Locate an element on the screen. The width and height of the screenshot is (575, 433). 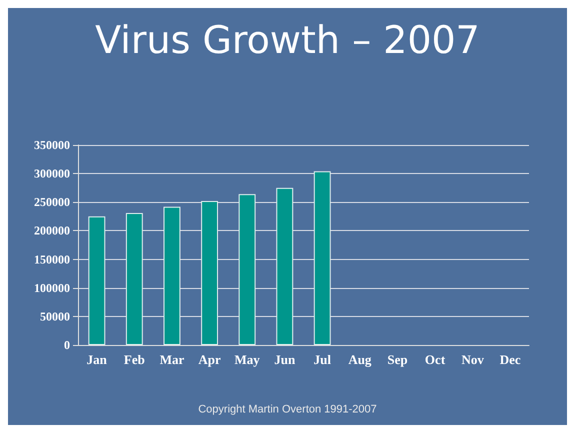
chart-title: Virus Growth – 2007 is located at coordinates (287, 40).